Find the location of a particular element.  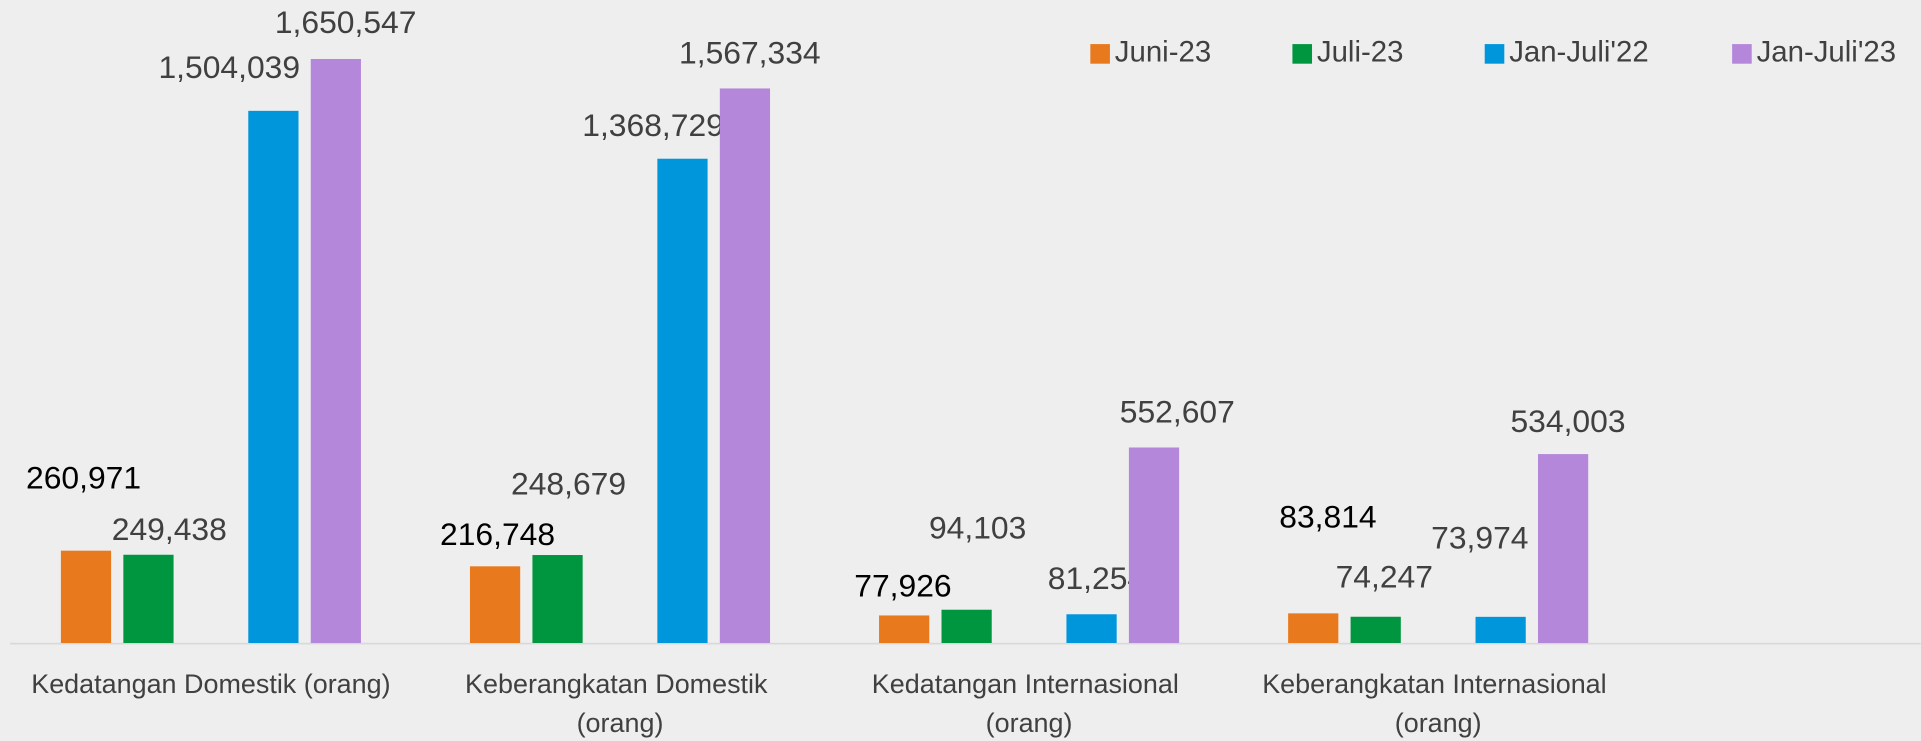

data-label: 1,368,729 is located at coordinates (653, 125).